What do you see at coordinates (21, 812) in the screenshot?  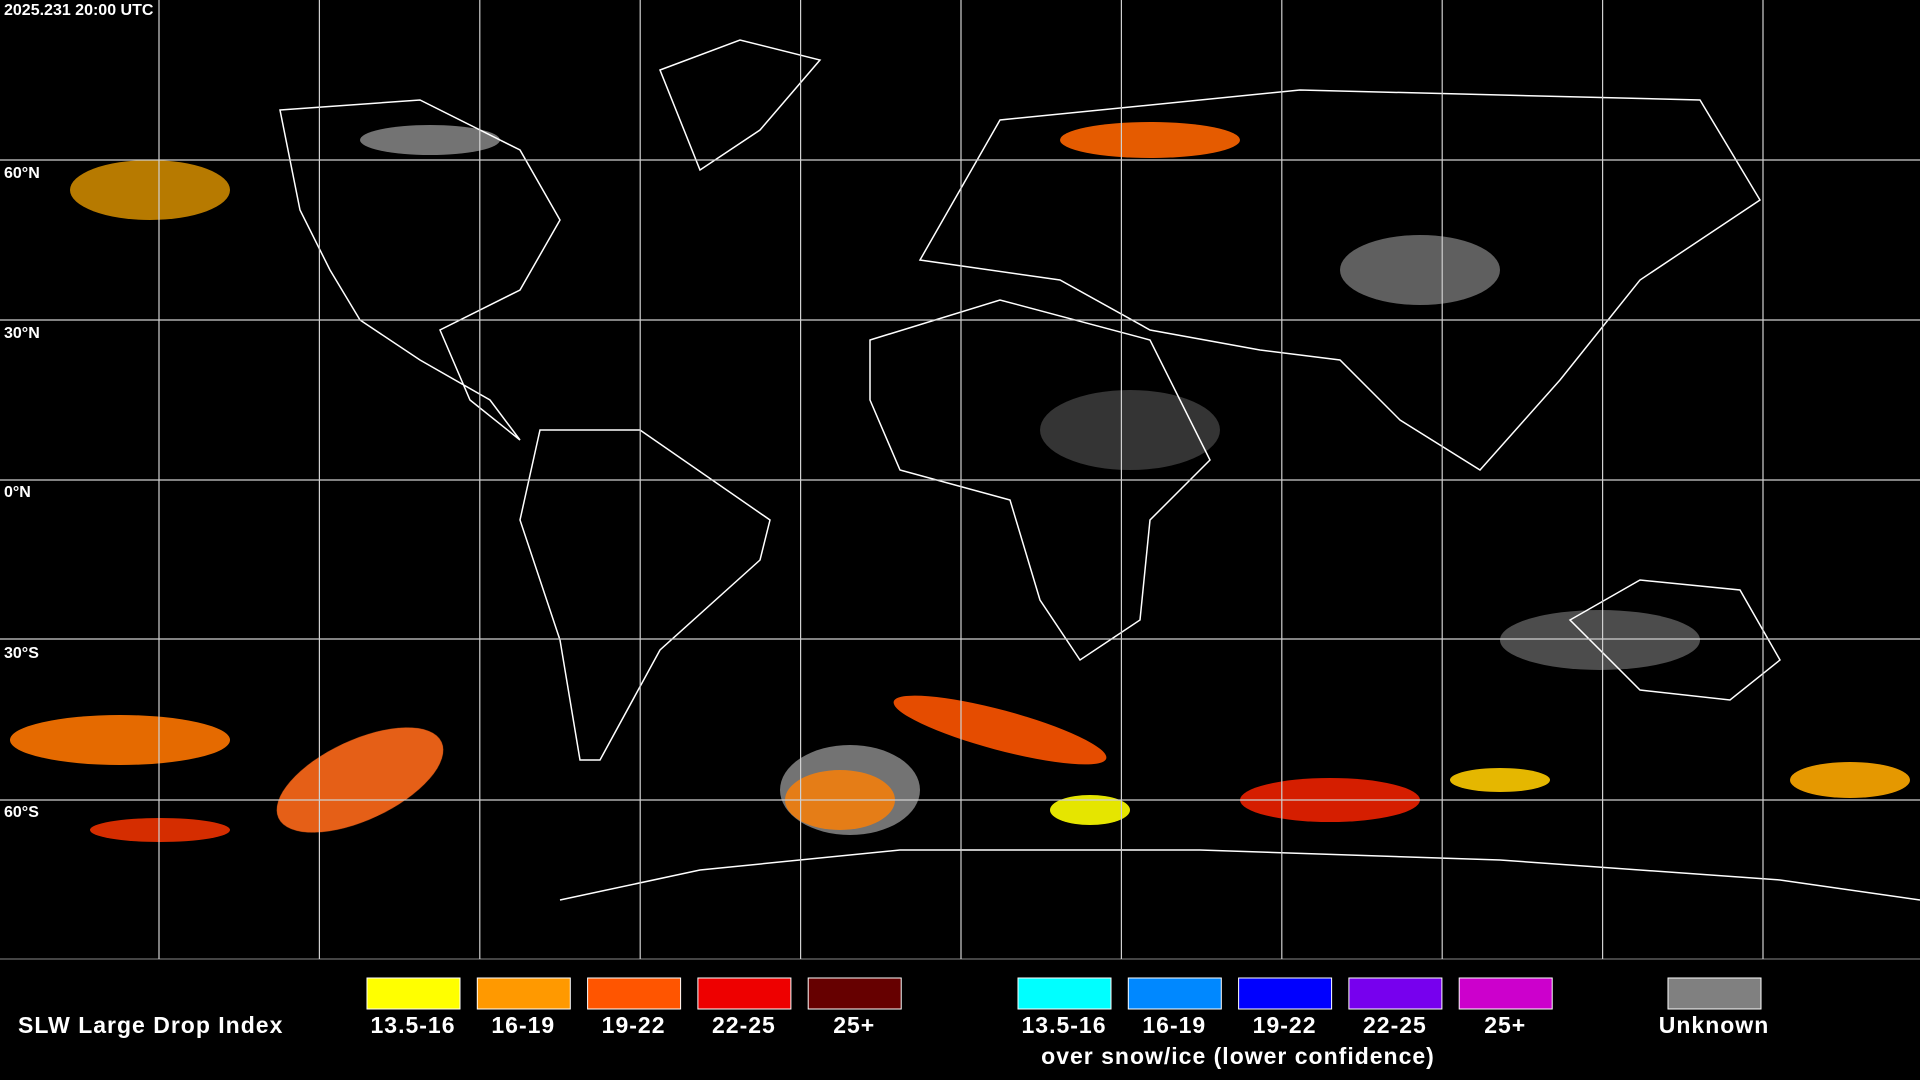 I see `latitude-label: 60°S` at bounding box center [21, 812].